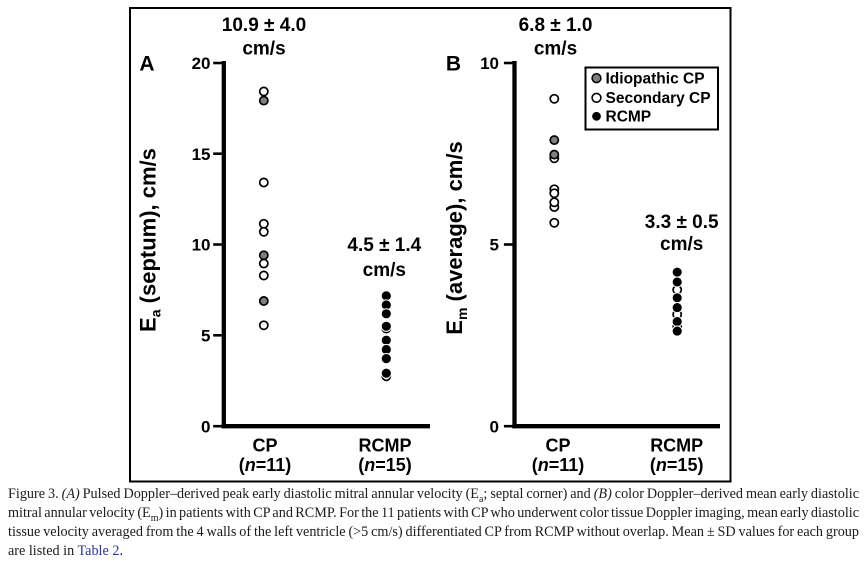  I want to click on svg-text: Ea (septum), cm/s, so click(150, 240).